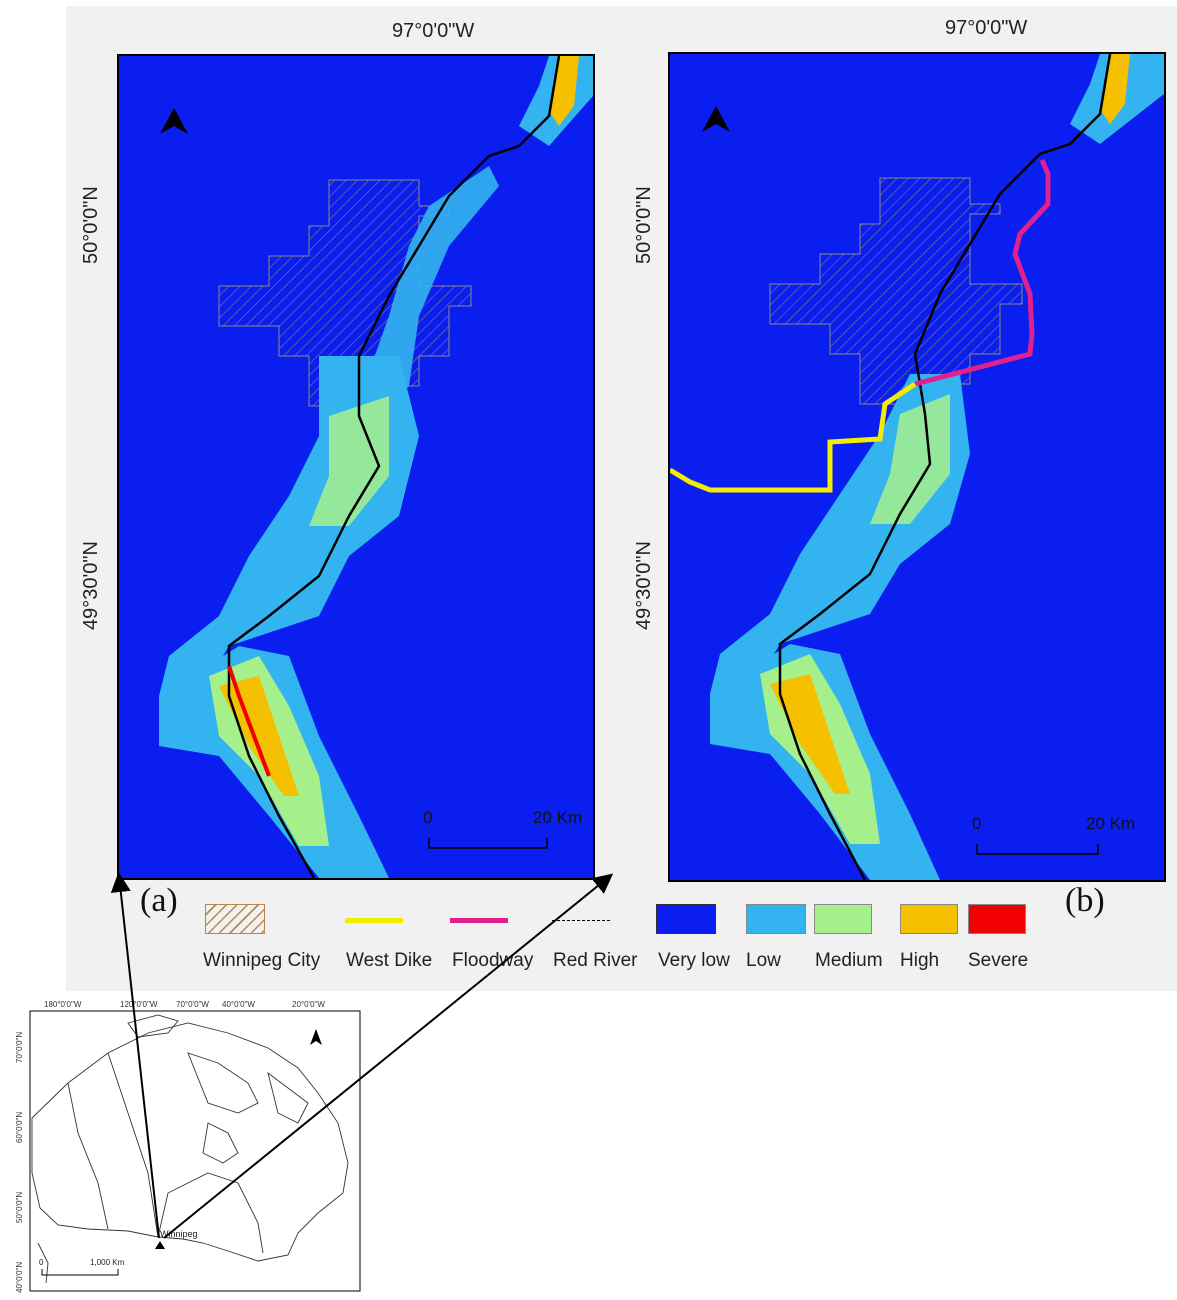 The width and height of the screenshot is (1177, 1300). What do you see at coordinates (644, 225) in the screenshot?
I see `panel-b-latitude-label-50: 50°0'0"N` at bounding box center [644, 225].